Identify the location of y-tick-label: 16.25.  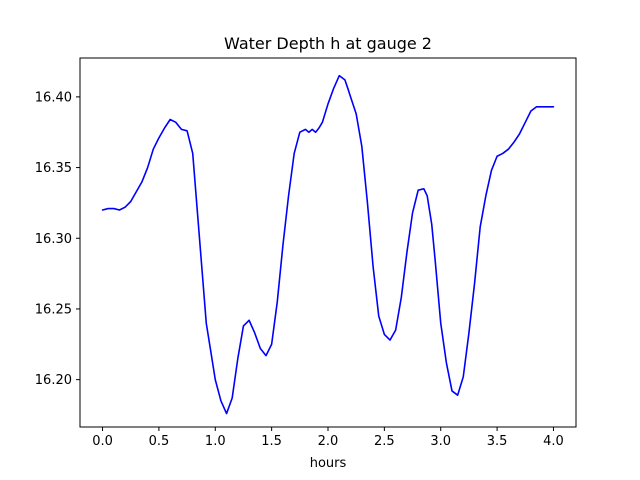
(53, 309).